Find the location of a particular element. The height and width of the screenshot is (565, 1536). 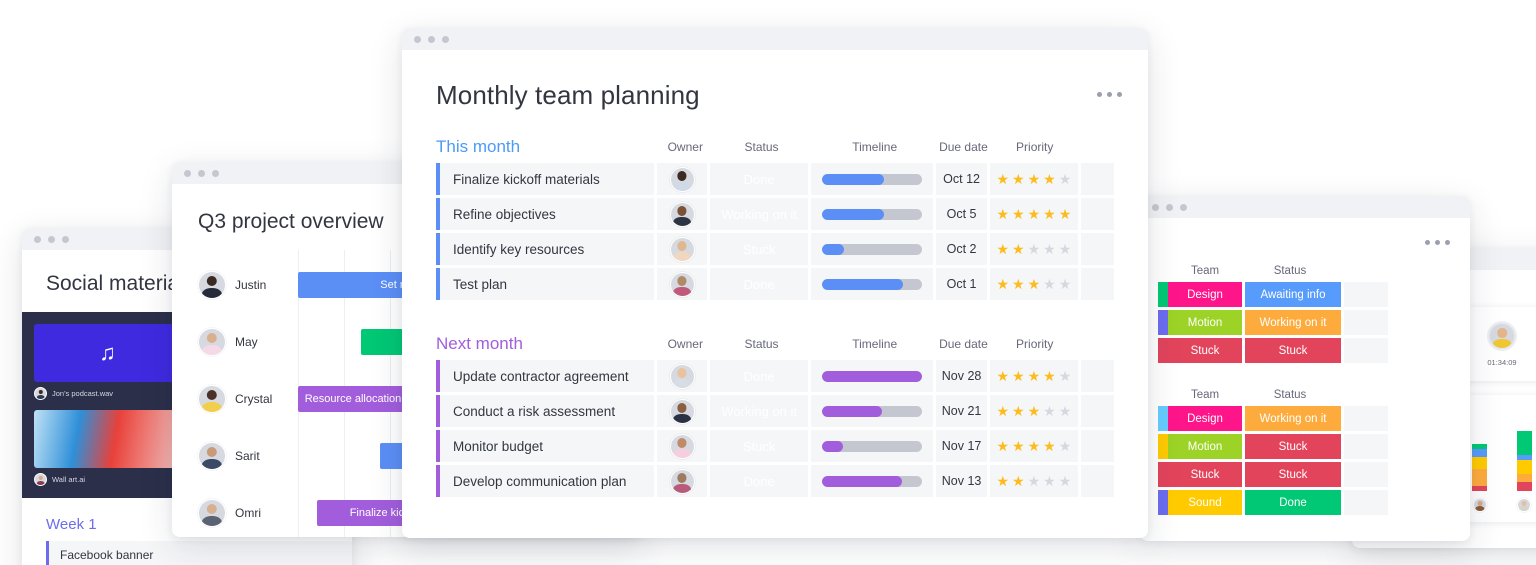

table-row: Sound Done is located at coordinates (1305, 502).